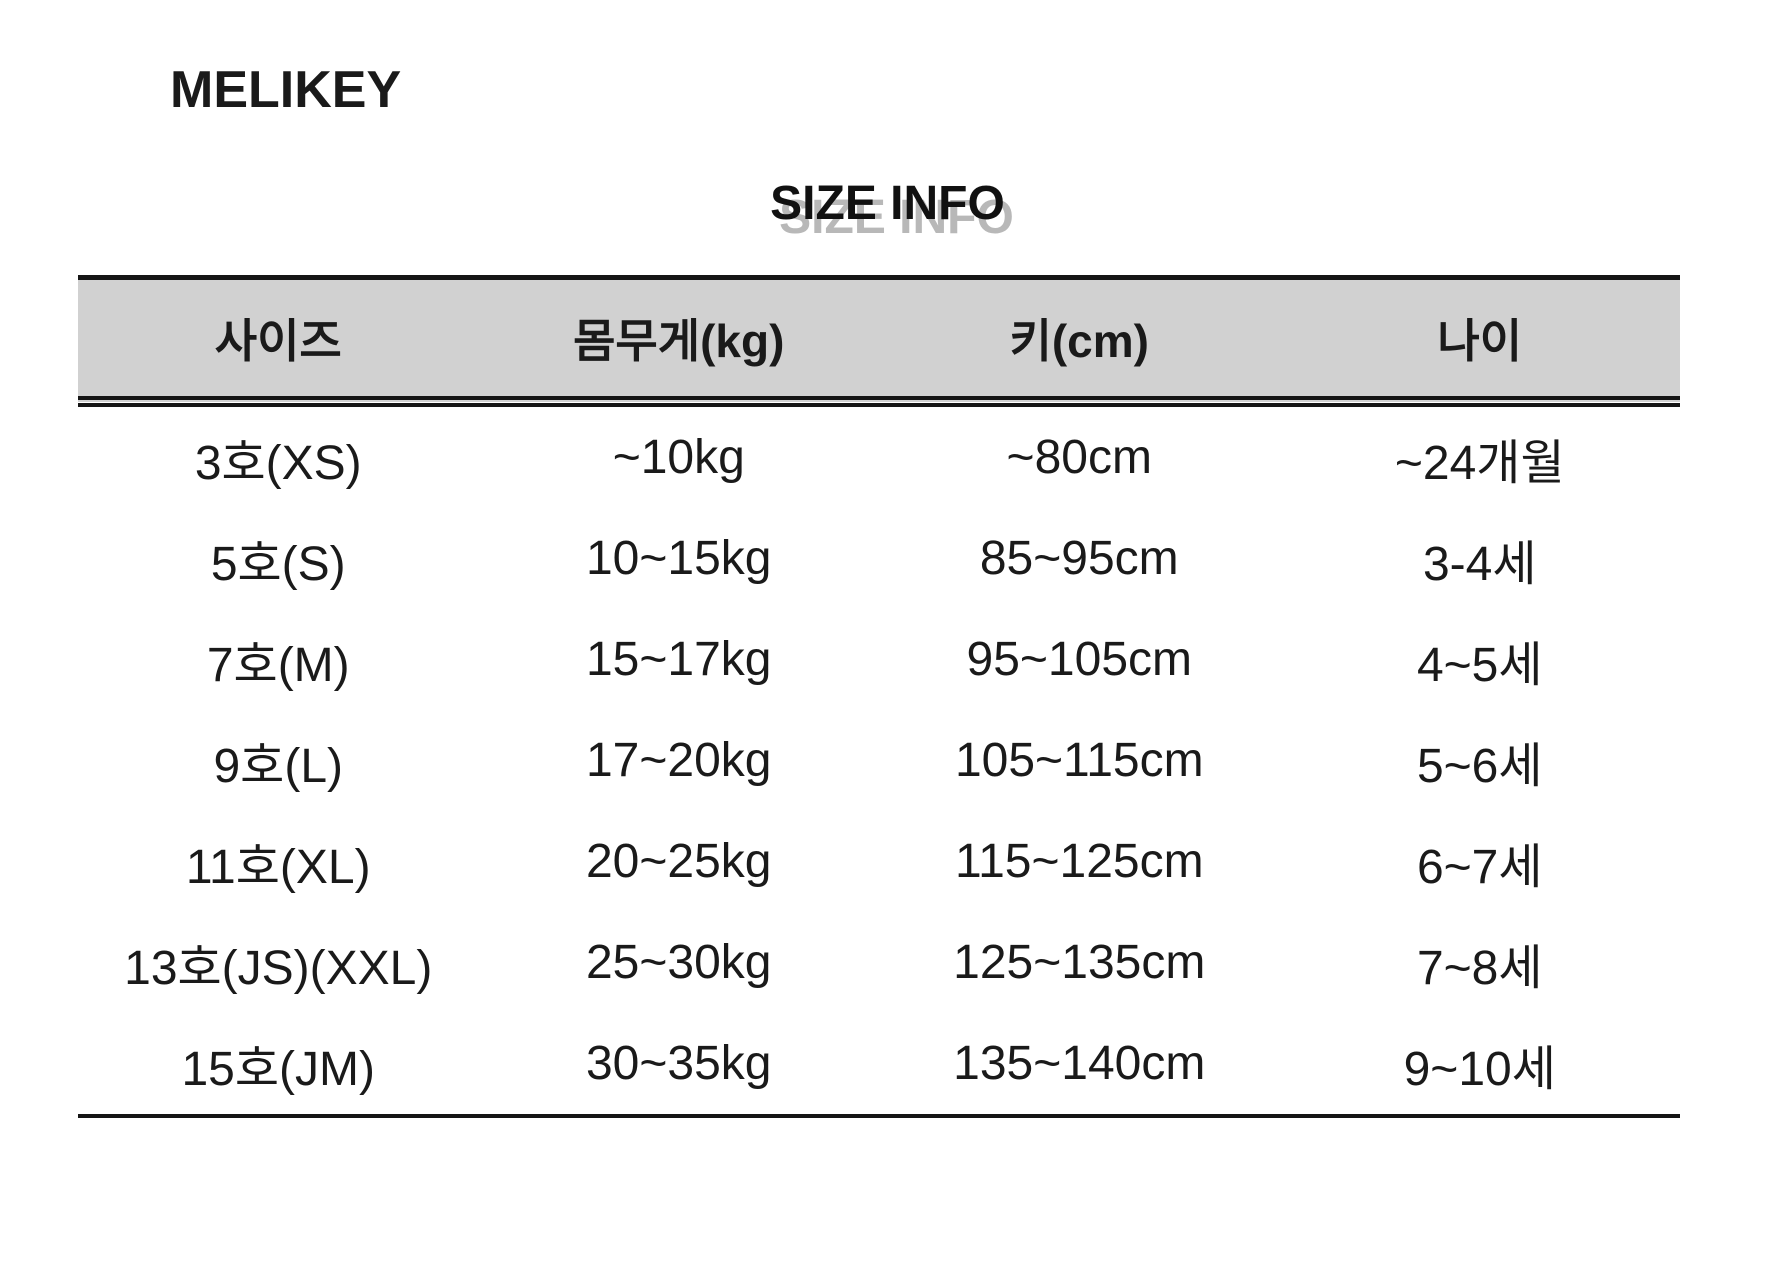 This screenshot has width=1775, height=1266. What do you see at coordinates (678, 558) in the screenshot?
I see `table-cell: 10~15kg` at bounding box center [678, 558].